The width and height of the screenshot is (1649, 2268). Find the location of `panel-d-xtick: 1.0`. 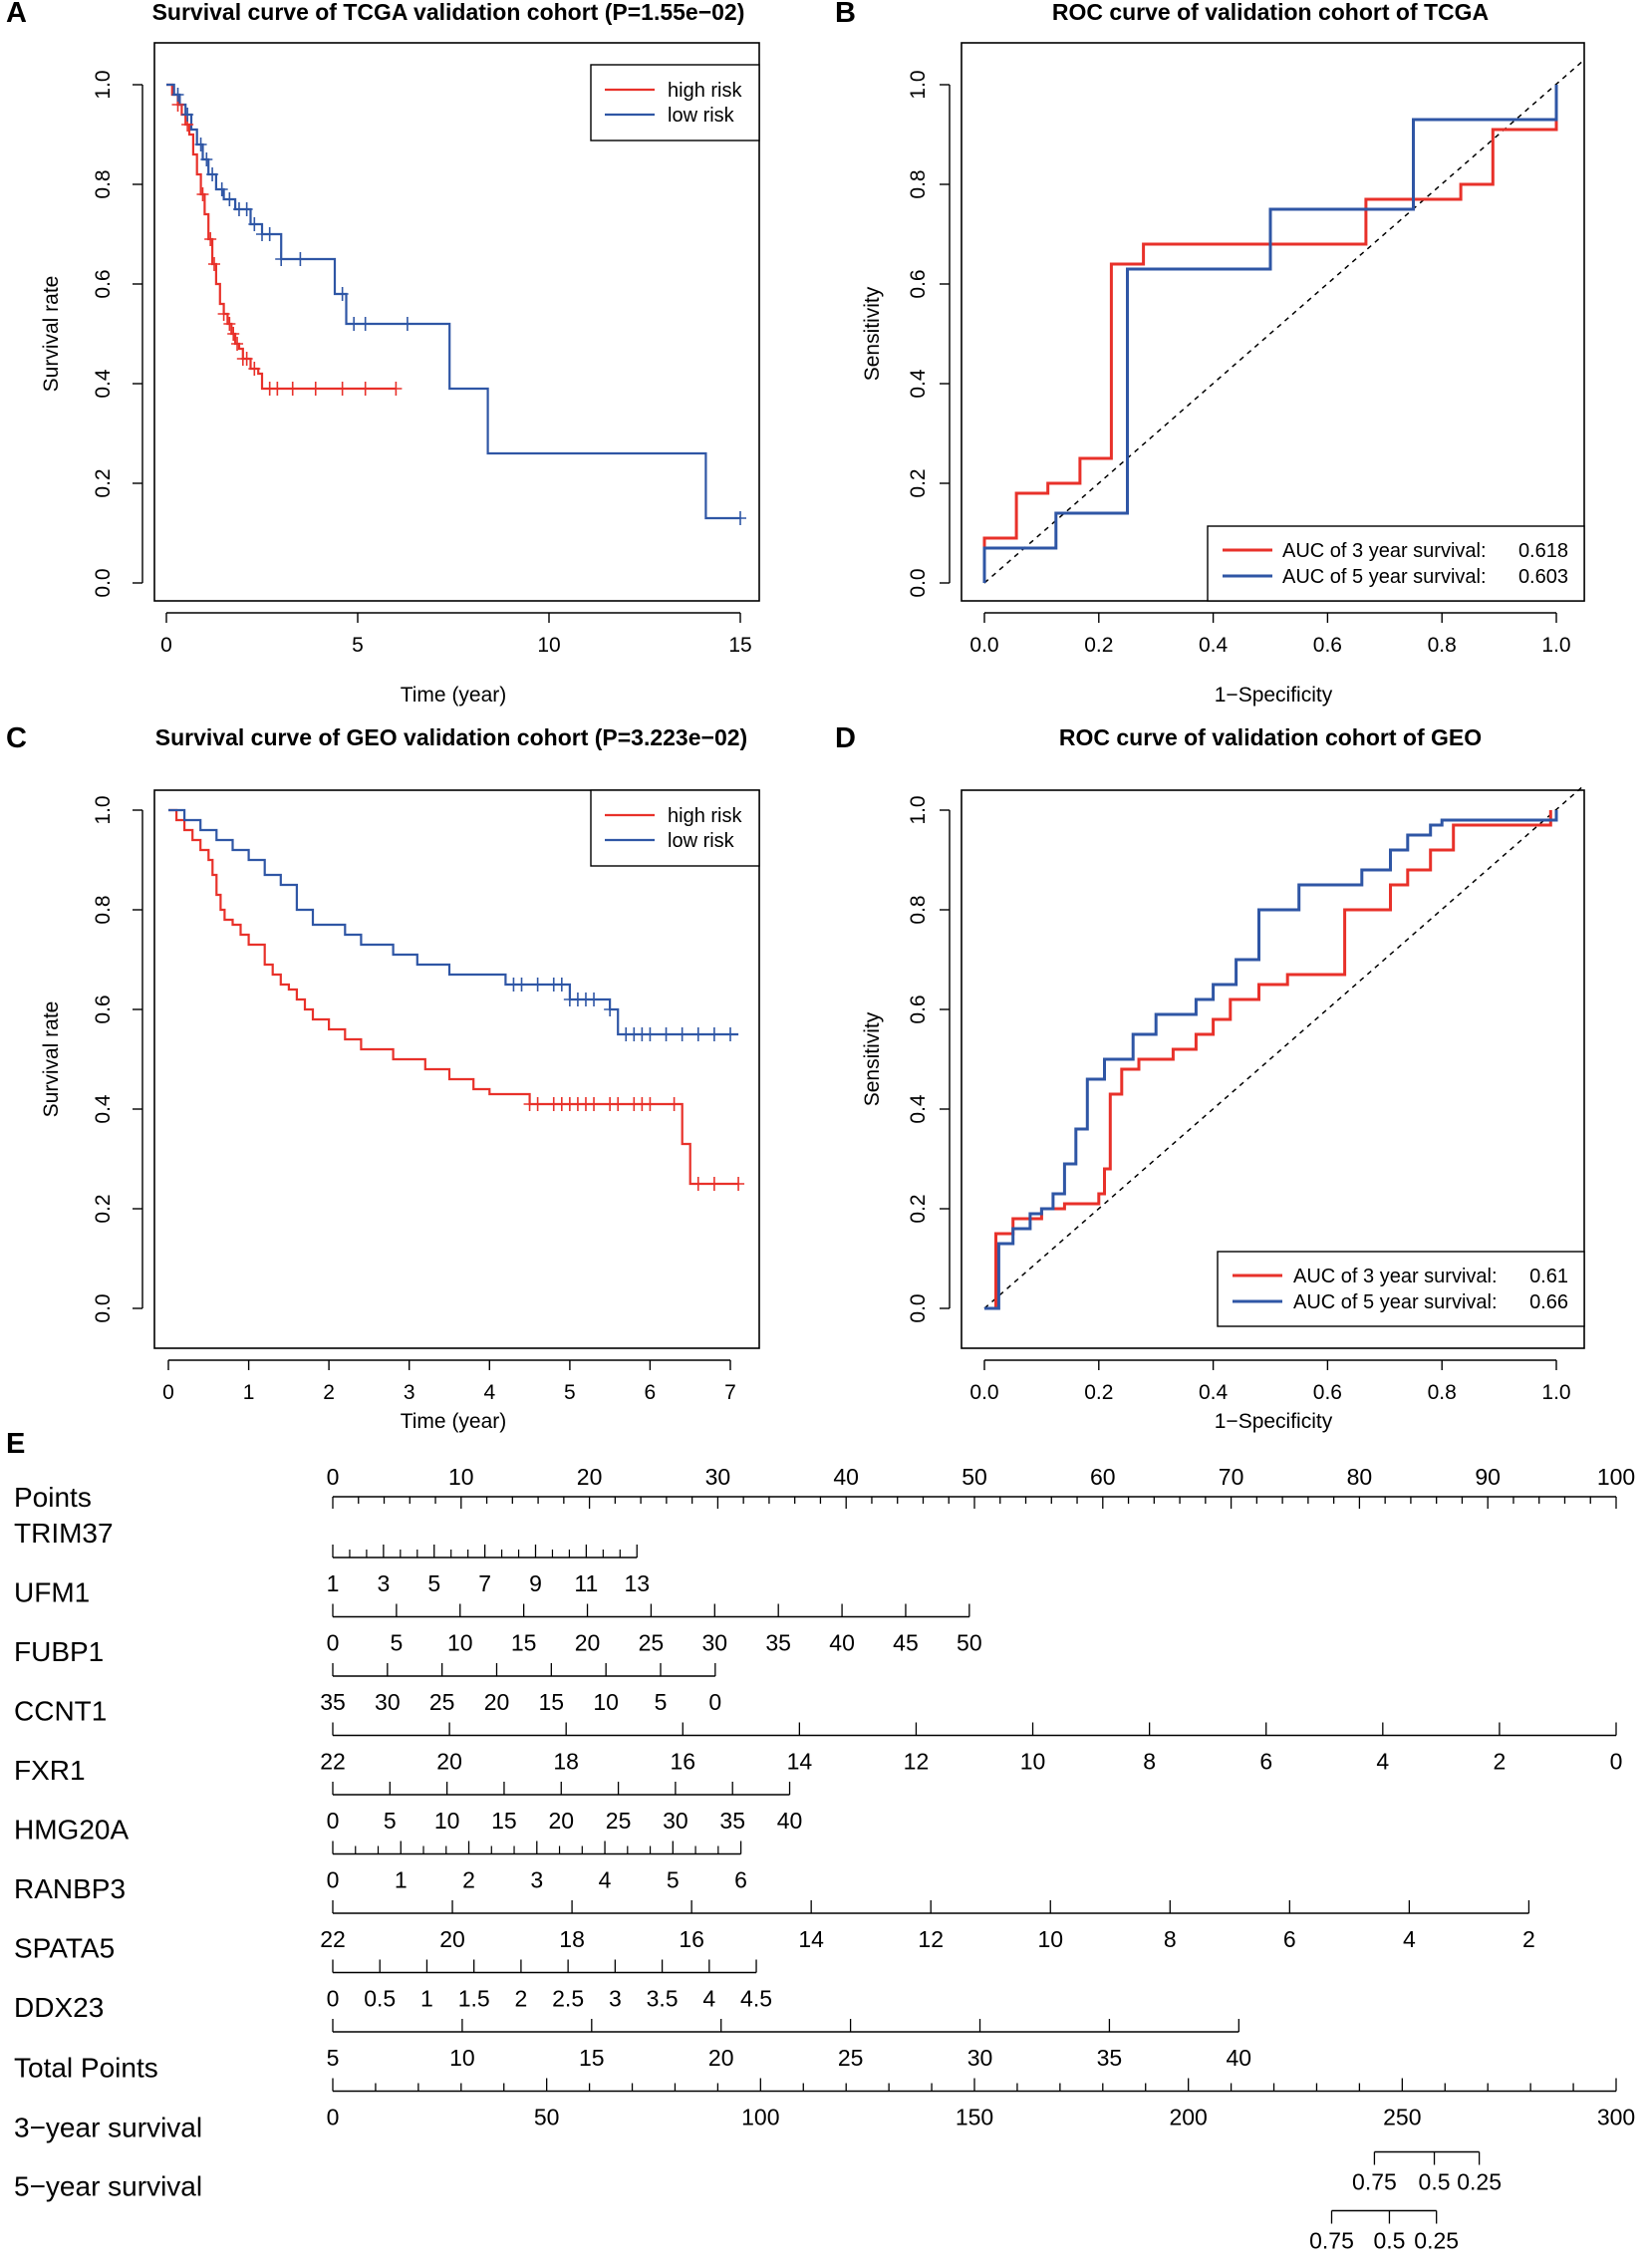

panel-d-xtick: 1.0 is located at coordinates (1555, 1393).